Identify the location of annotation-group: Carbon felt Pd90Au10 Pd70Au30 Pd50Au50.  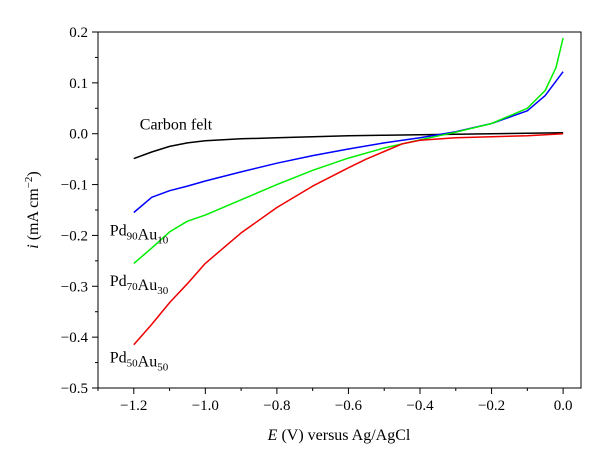
(161, 245).